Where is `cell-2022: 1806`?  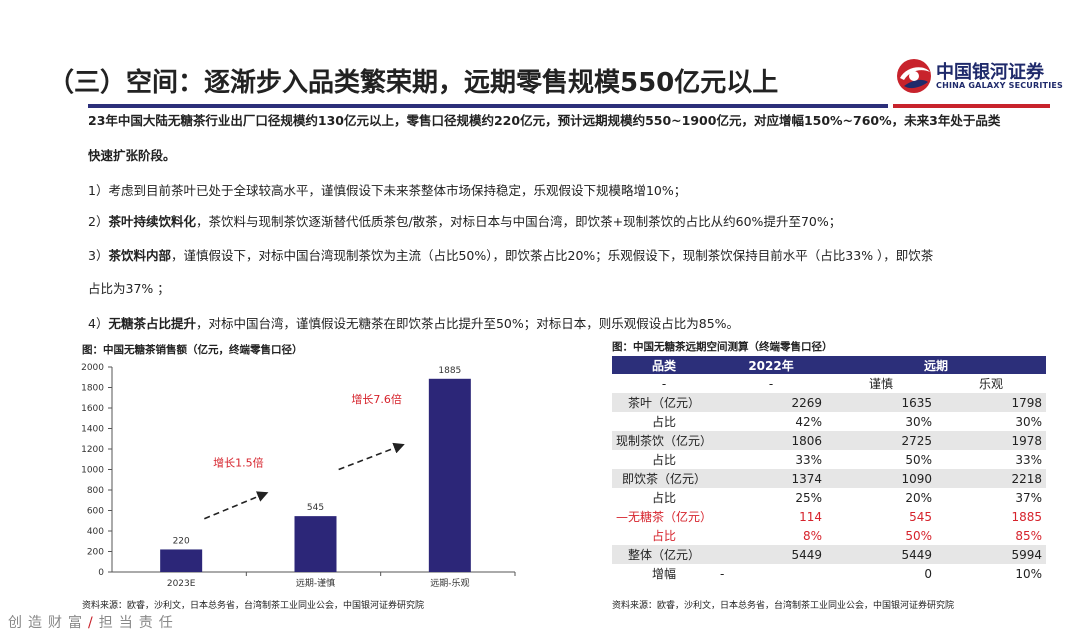
cell-2022: 1806 is located at coordinates (771, 440).